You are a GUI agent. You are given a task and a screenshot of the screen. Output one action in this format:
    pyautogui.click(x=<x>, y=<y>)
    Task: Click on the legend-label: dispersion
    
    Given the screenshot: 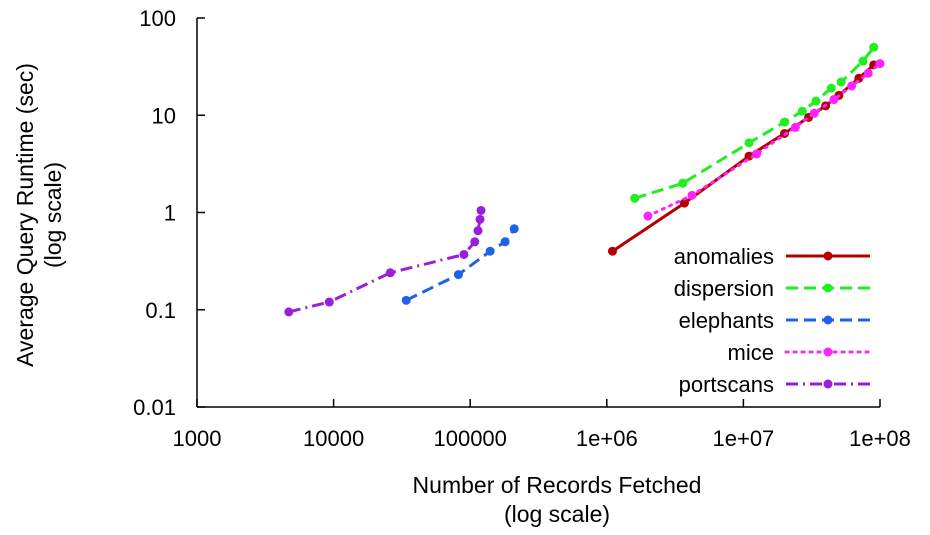 What is the action you would take?
    pyautogui.click(x=724, y=288)
    